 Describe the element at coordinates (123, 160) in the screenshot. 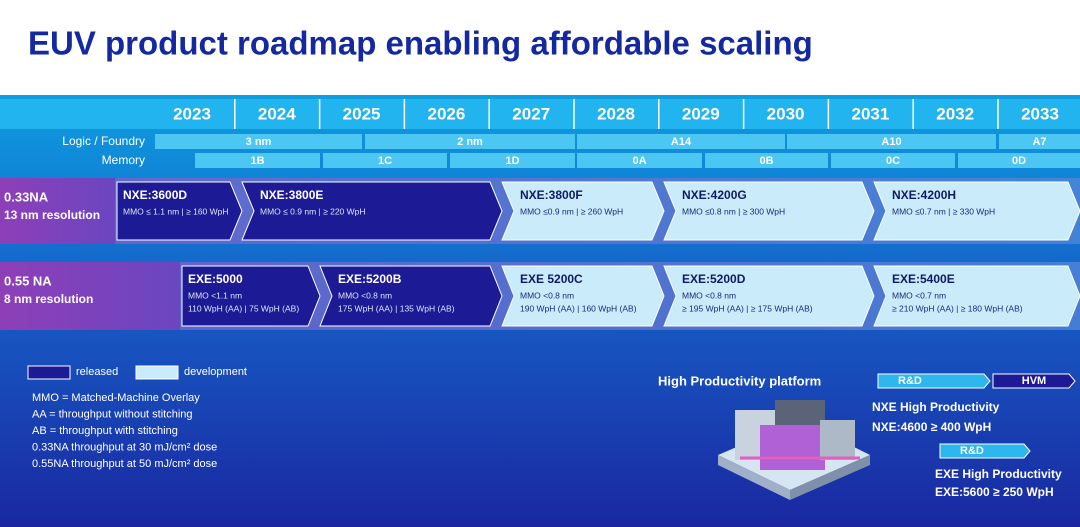

I see `row-label: Memory` at that location.